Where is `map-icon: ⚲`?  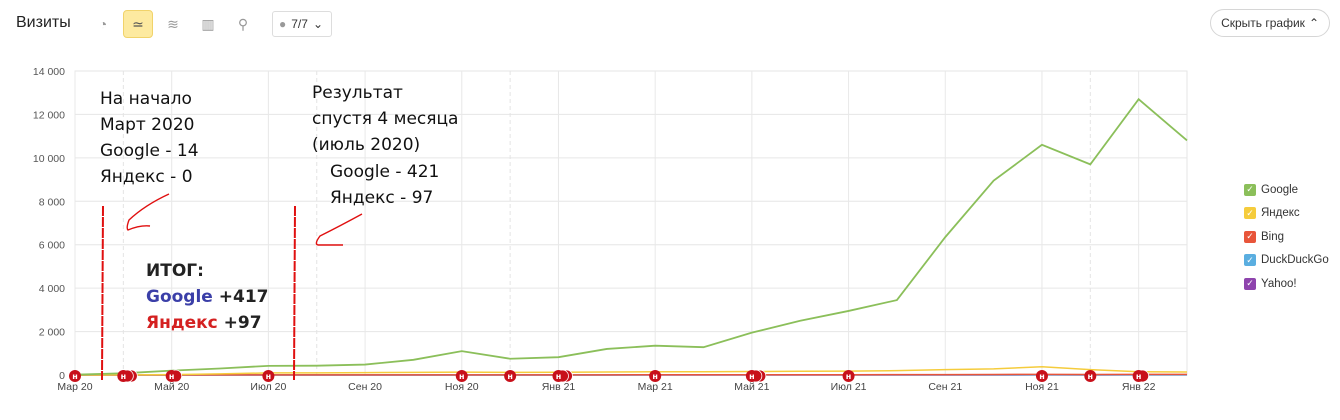
map-icon: ⚲ is located at coordinates (243, 23).